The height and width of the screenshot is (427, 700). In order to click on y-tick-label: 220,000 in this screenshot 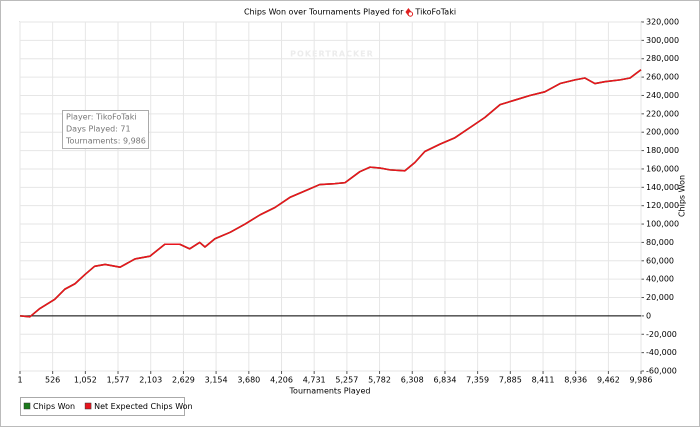, I will do `click(662, 113)`.